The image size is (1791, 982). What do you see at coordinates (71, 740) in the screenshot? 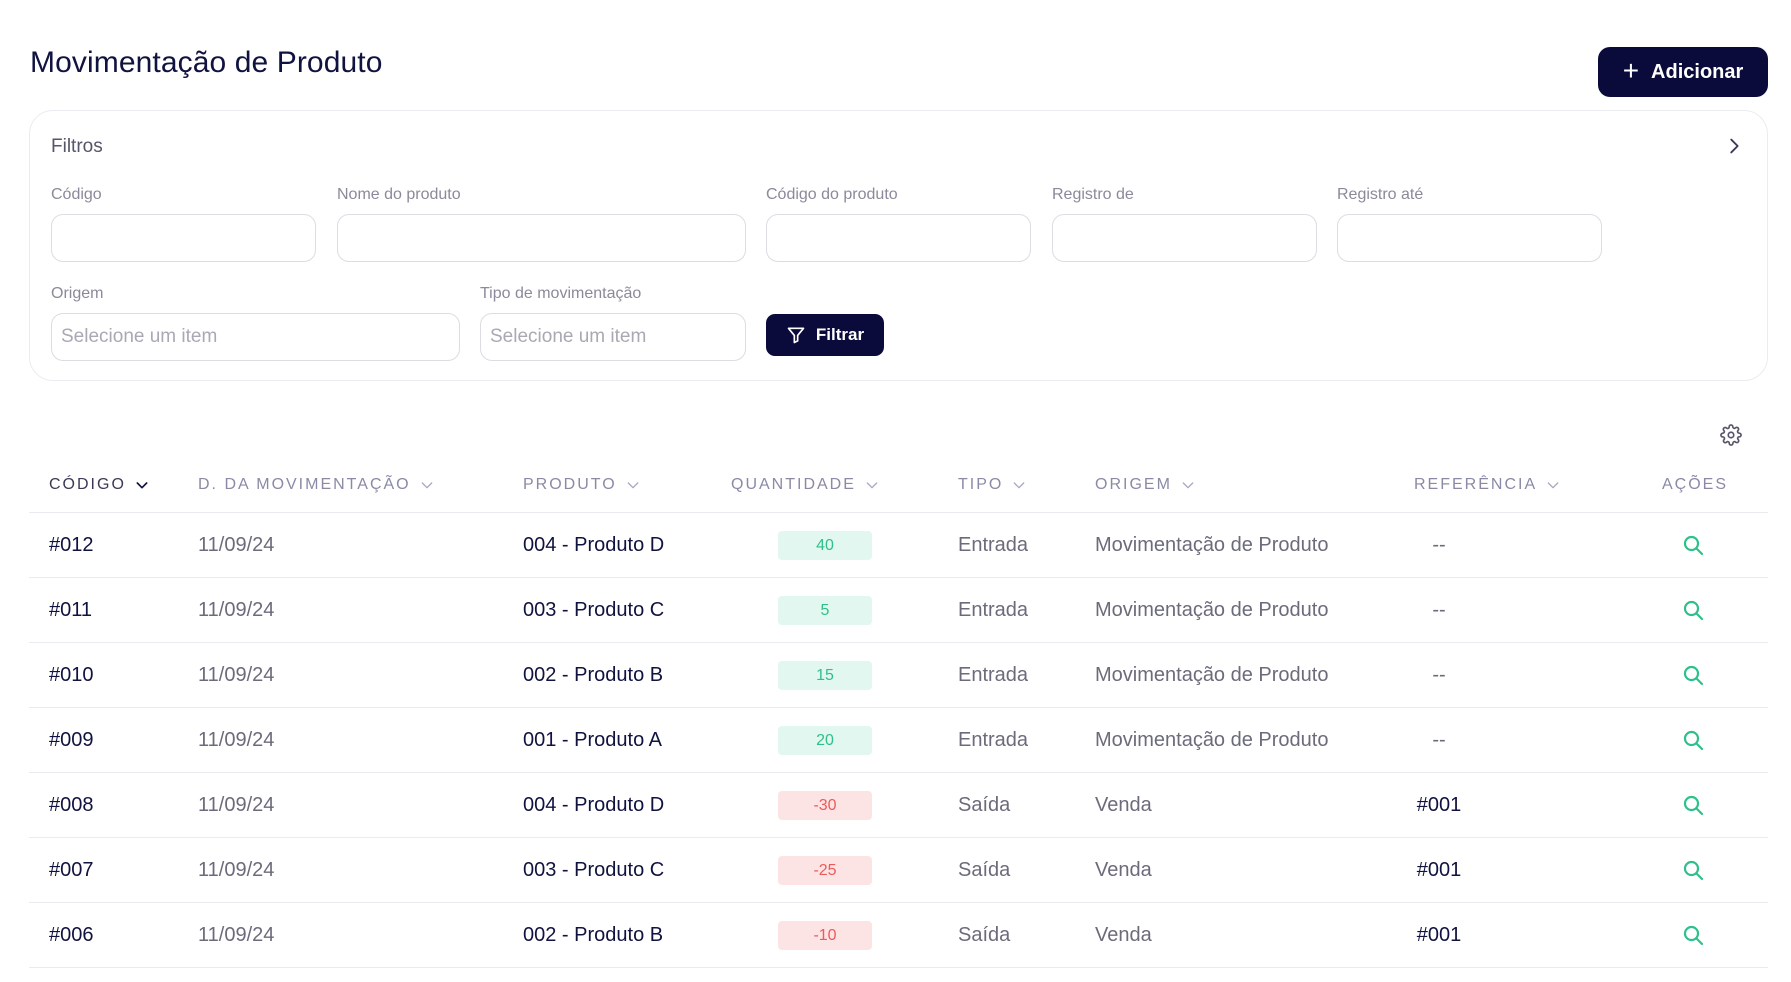
I see `cell-codigo: #009` at bounding box center [71, 740].